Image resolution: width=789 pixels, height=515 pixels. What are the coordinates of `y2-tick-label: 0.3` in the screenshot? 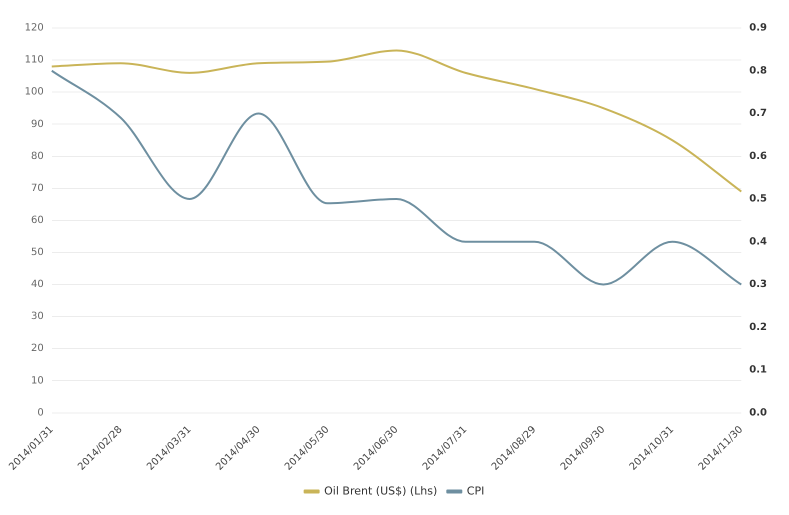 It's located at (758, 284).